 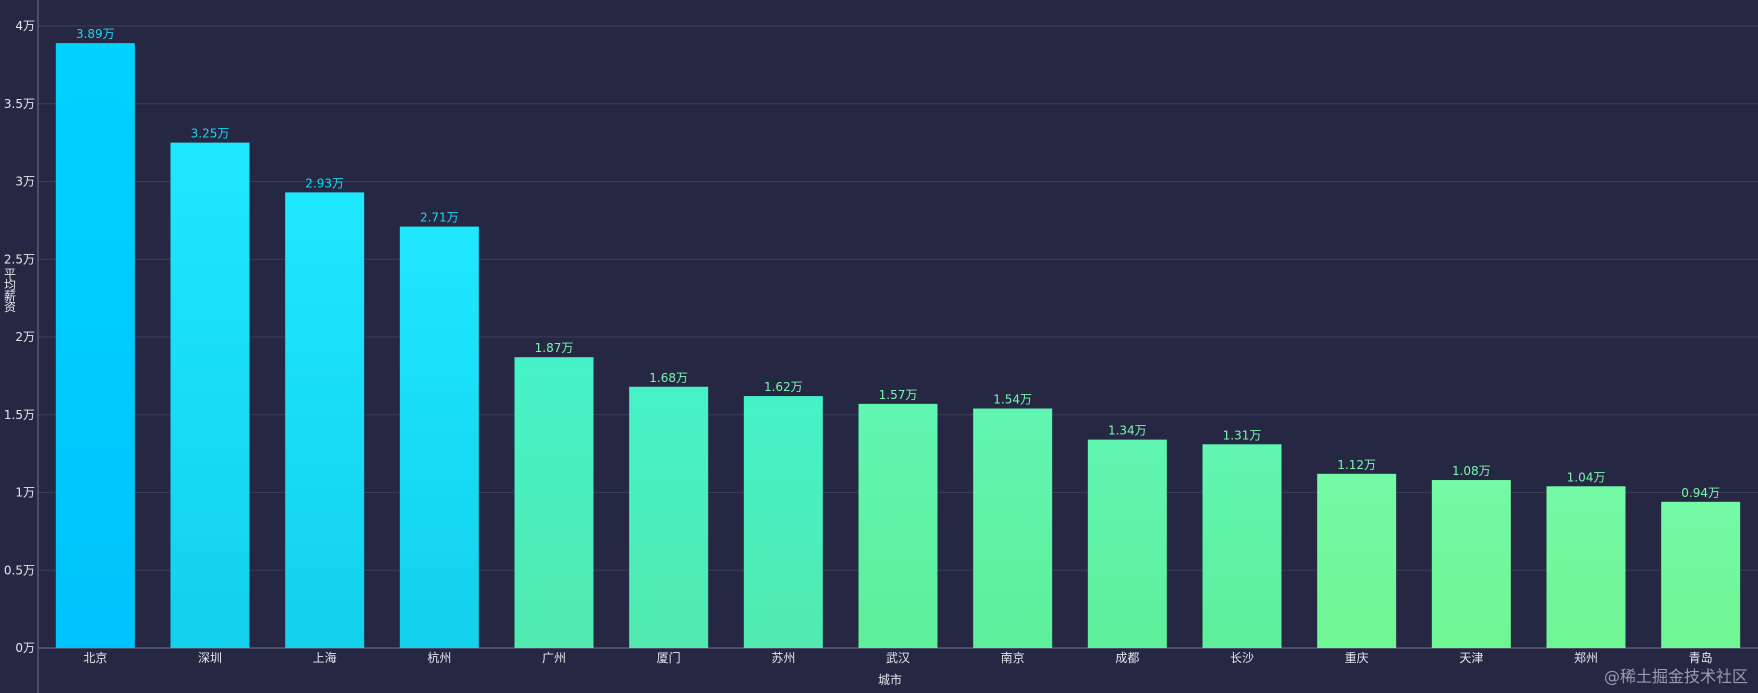 I want to click on bar-苏州, so click(x=783, y=522).